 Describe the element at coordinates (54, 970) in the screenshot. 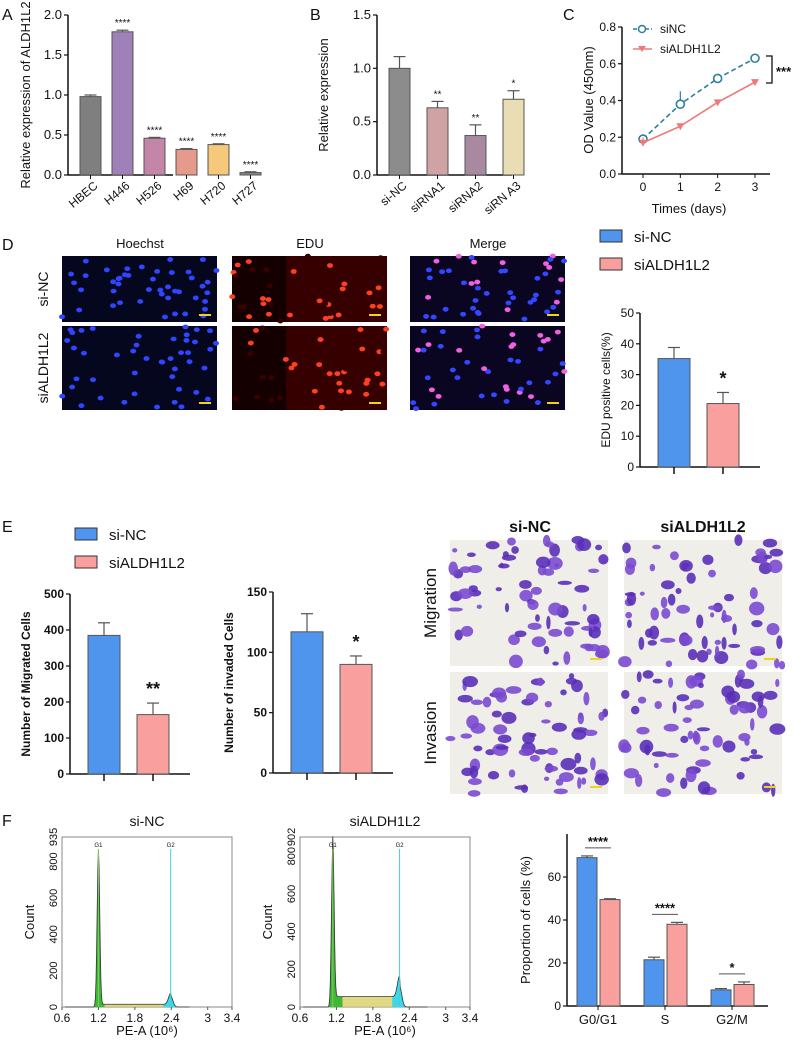

I see `y-tick-label: 200` at that location.